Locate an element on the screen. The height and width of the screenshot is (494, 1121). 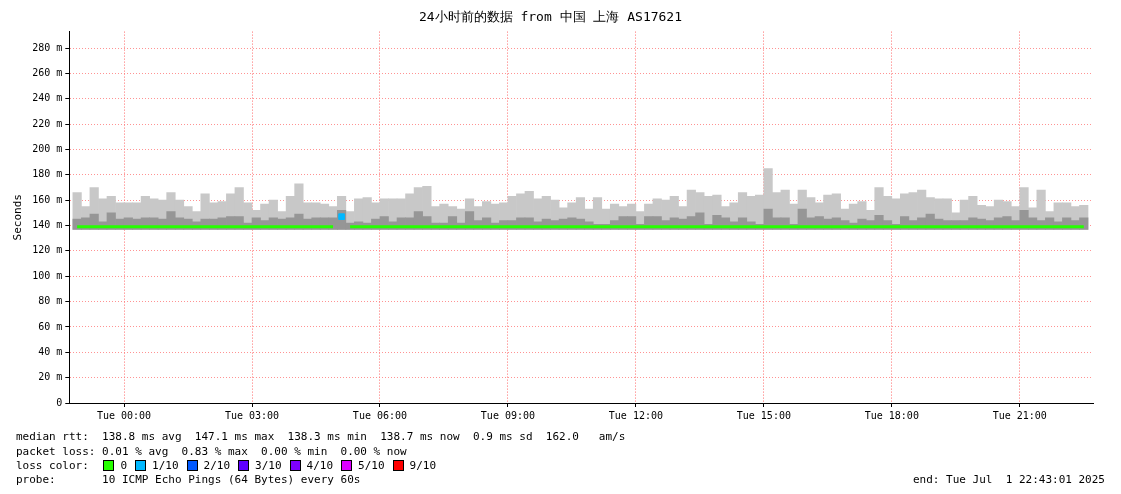
x-tick-label: Tue 03:00 is located at coordinates (252, 415).